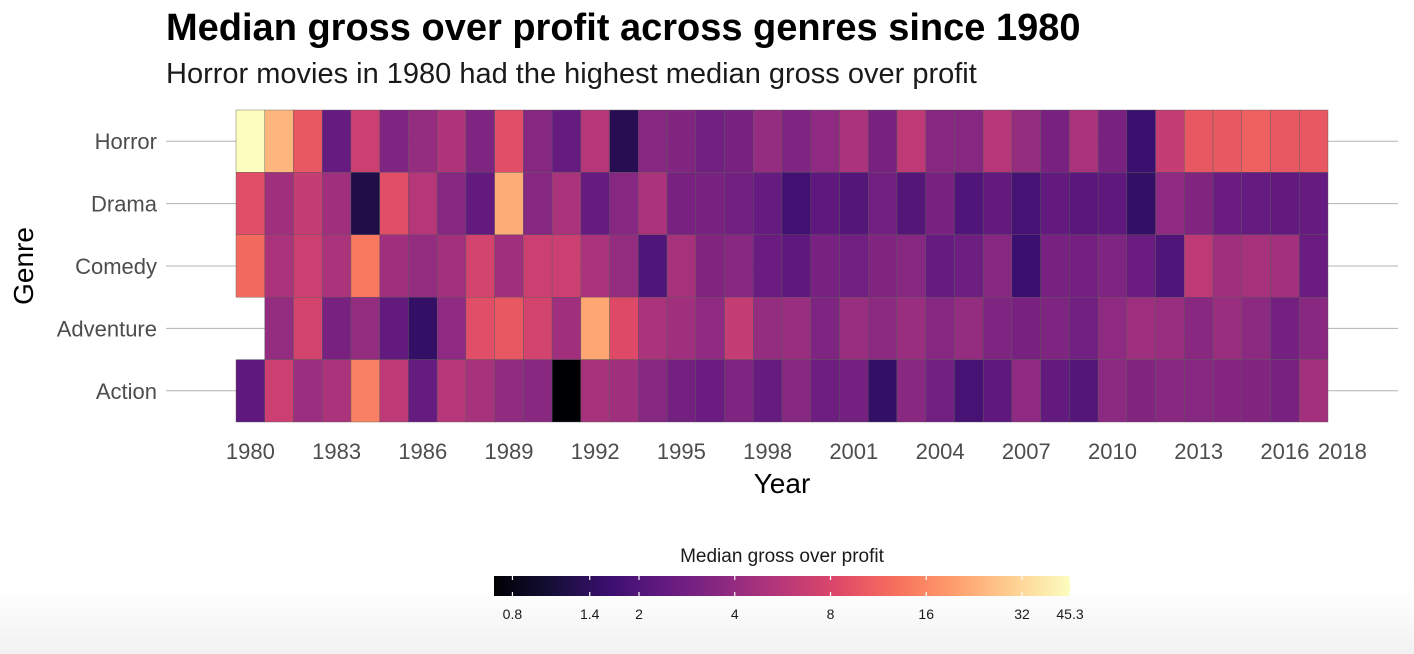  Describe the element at coordinates (1112, 451) in the screenshot. I see `x-tick-label: 2010` at that location.